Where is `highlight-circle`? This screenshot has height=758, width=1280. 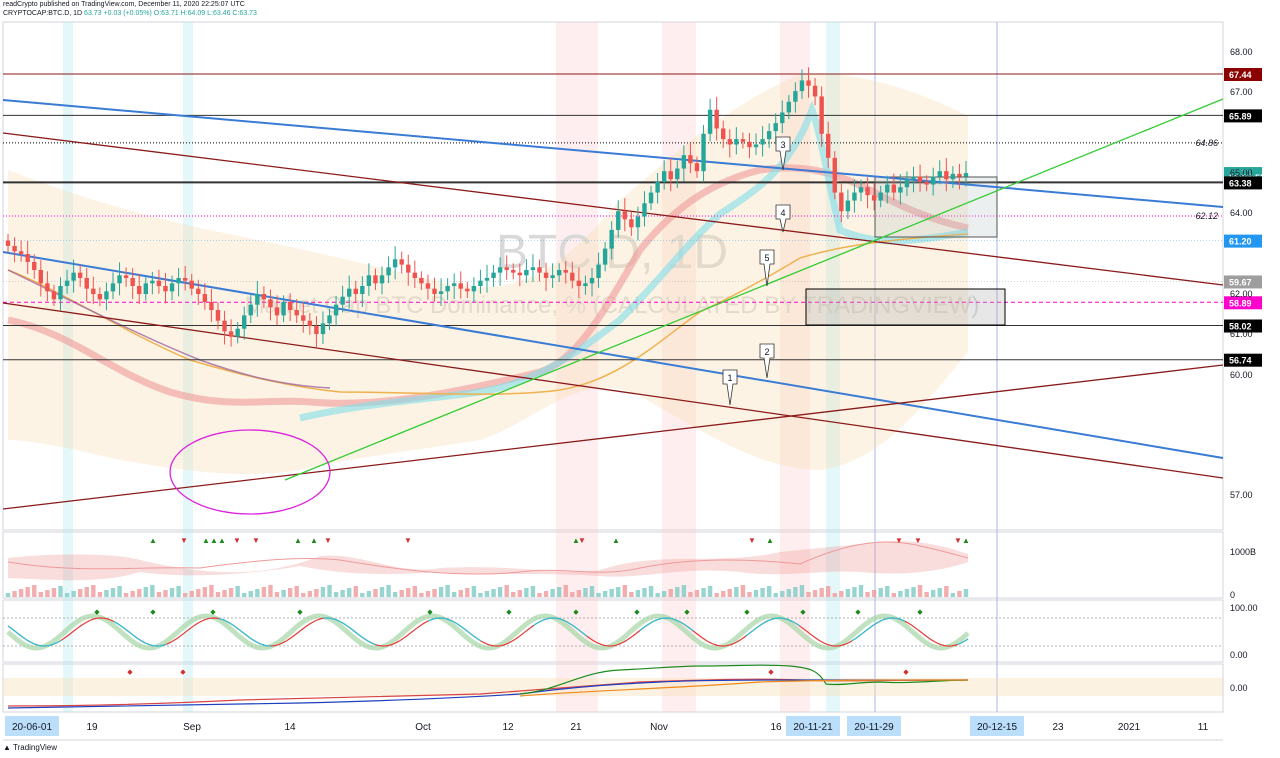 highlight-circle is located at coordinates (250, 472).